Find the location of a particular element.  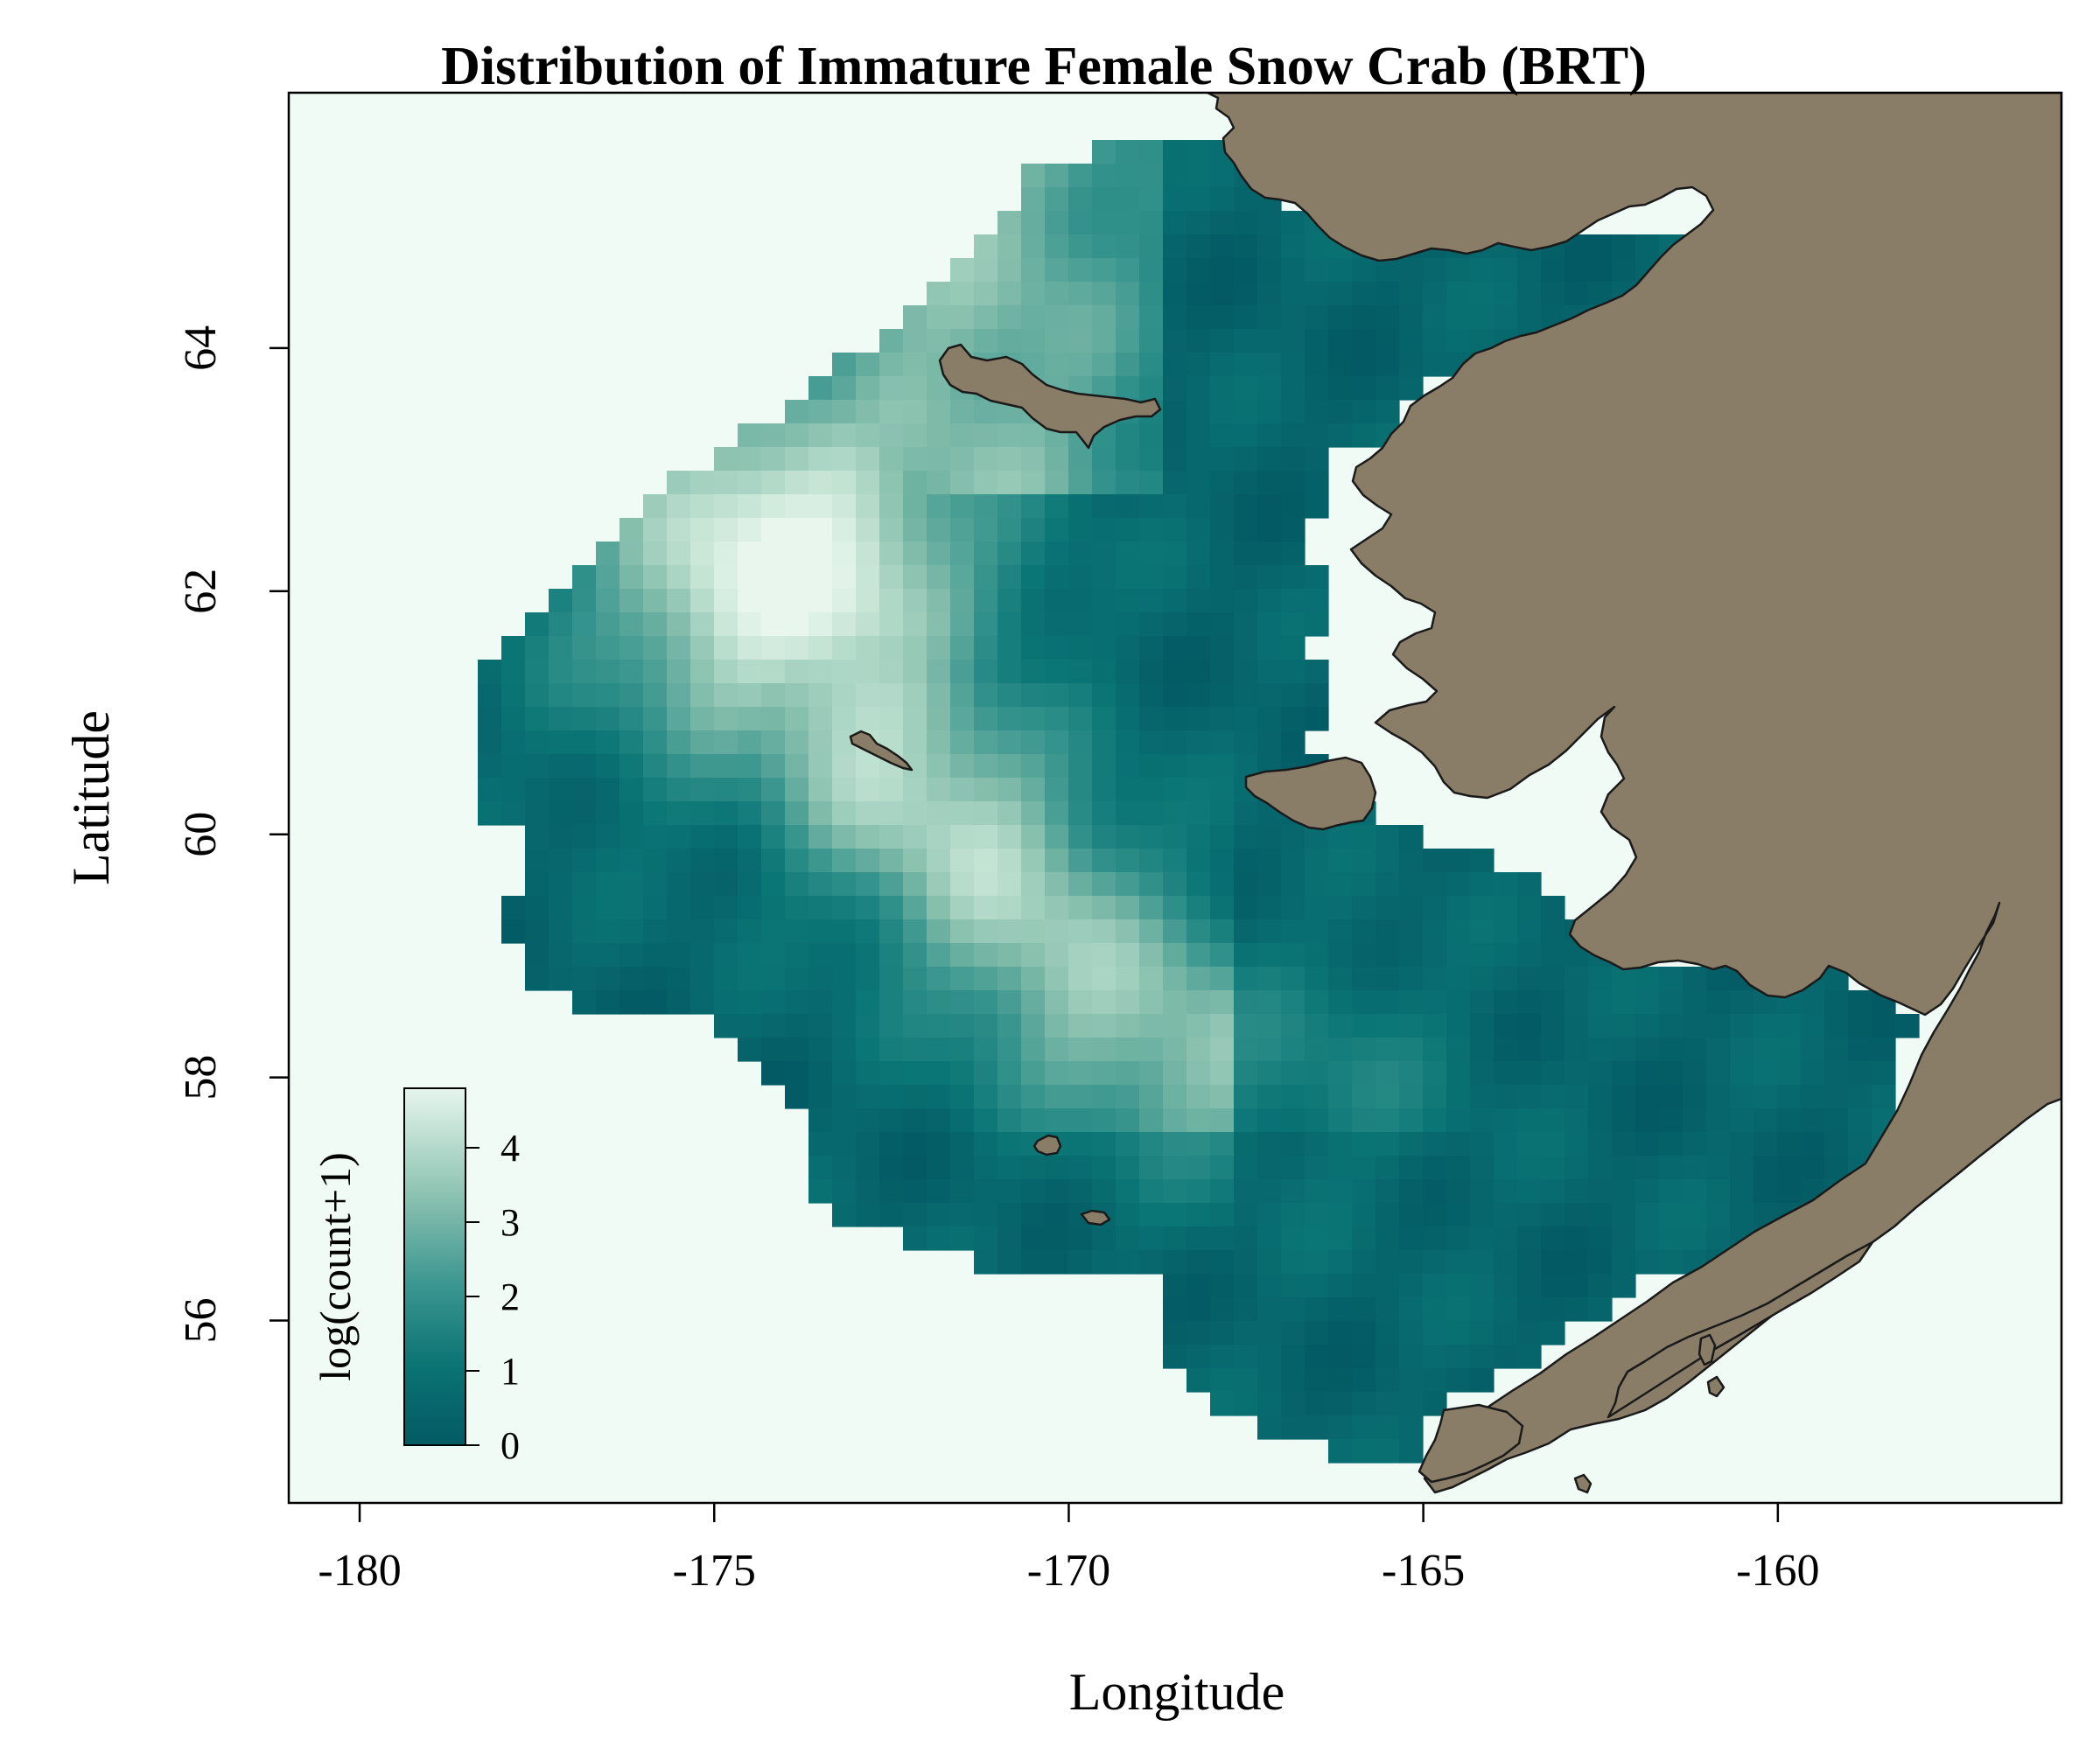

st-matthew-island is located at coordinates (881, 751).